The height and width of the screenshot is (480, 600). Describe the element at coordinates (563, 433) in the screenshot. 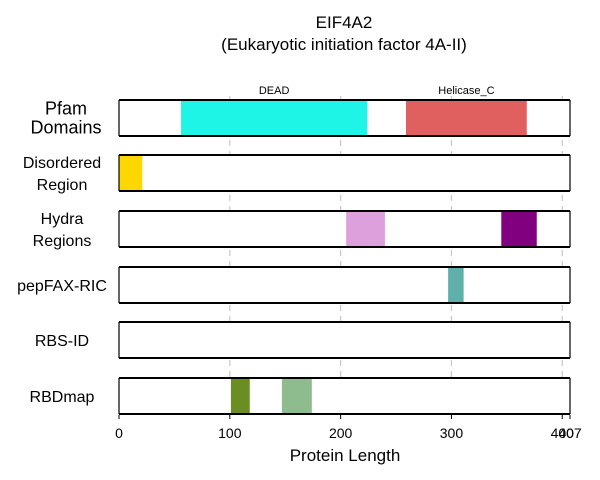

I see `x-tick-label: 400` at that location.